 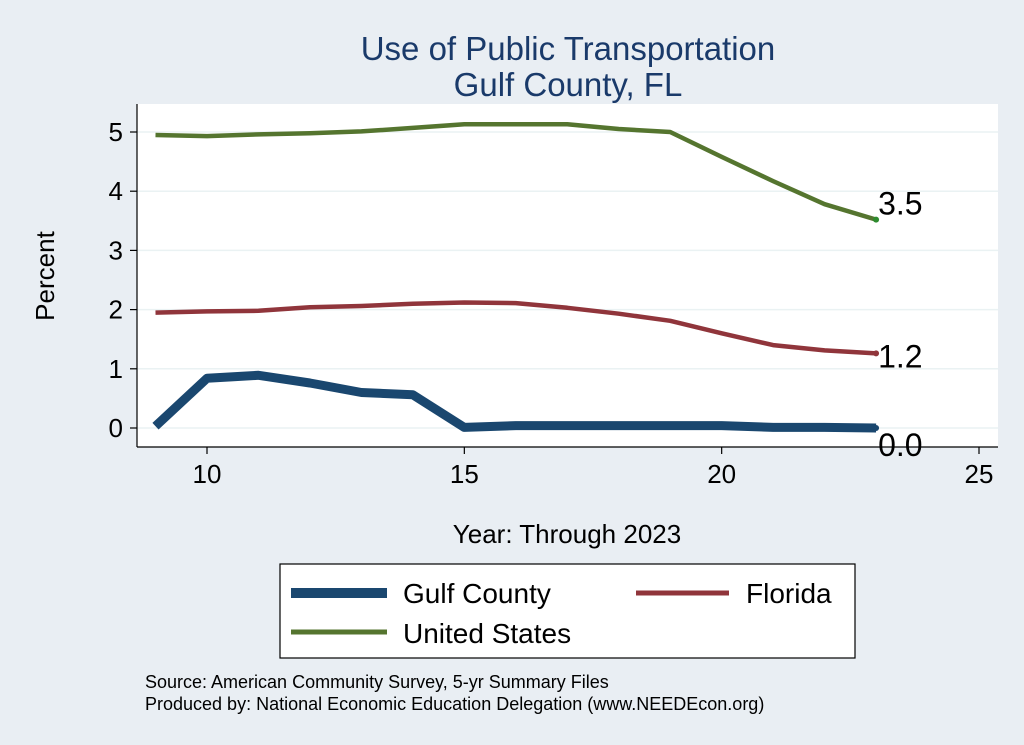 What do you see at coordinates (516, 172) in the screenshot?
I see `series-line-united-states` at bounding box center [516, 172].